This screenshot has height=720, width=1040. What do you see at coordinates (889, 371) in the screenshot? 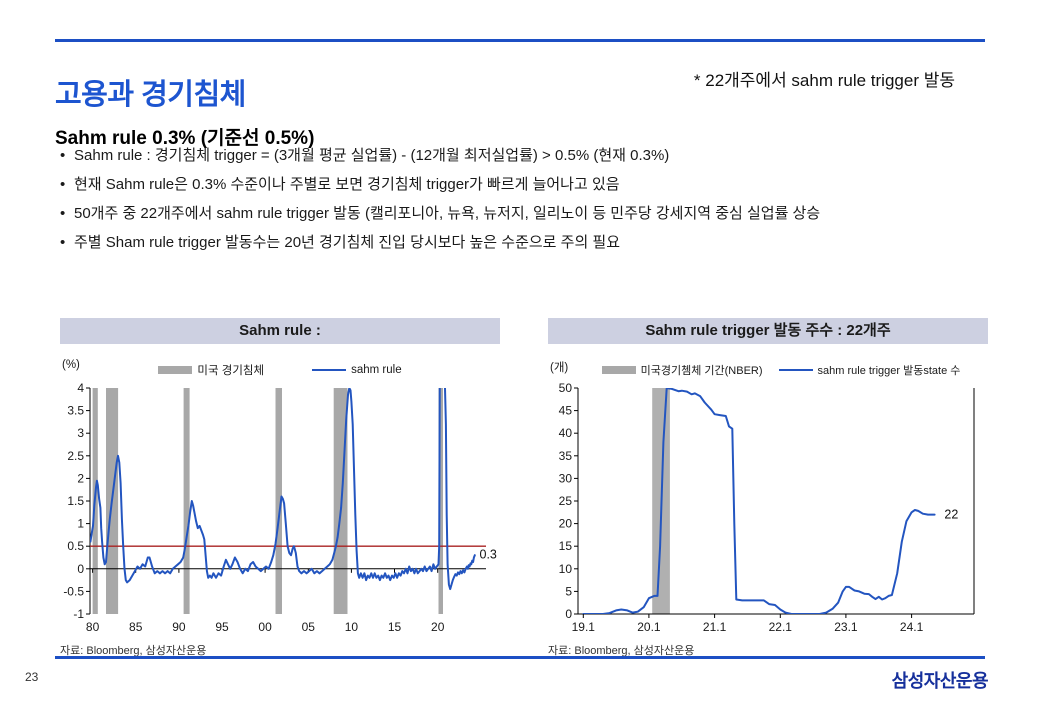
I see `legend-label: sahm rule trigger 발동state 수` at bounding box center [889, 371].